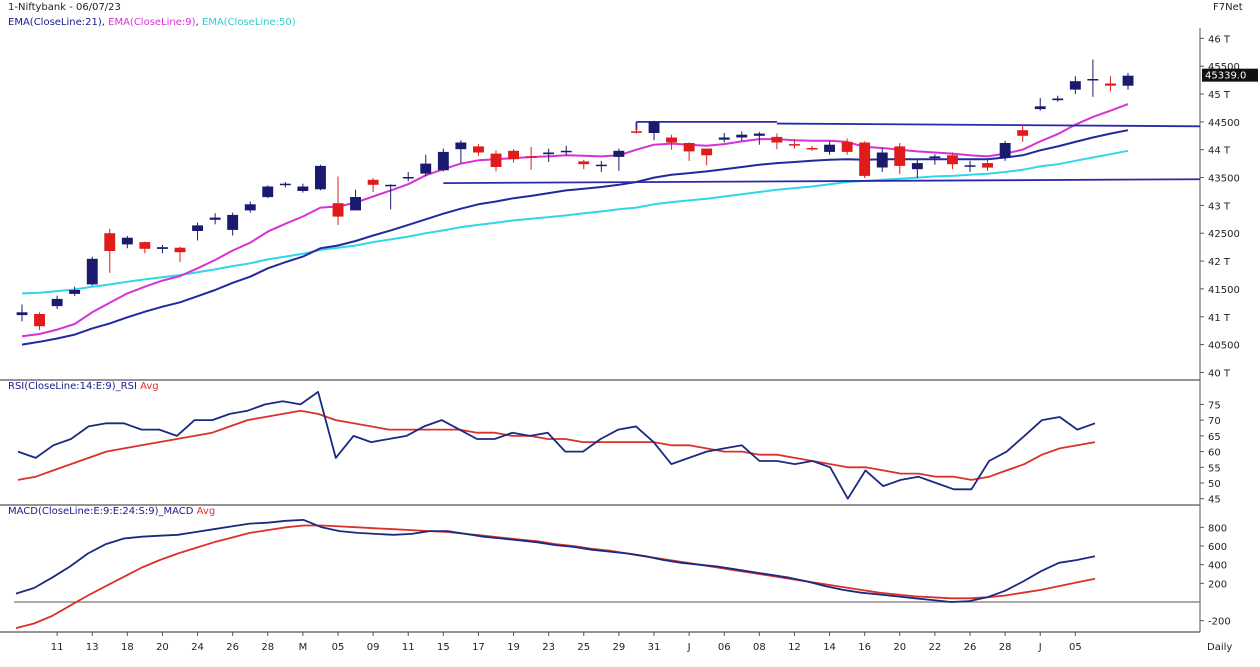 The width and height of the screenshot is (1260, 667). Describe the element at coordinates (206, 511) in the screenshot. I see `macd-avg-legend-label: Avg` at that location.